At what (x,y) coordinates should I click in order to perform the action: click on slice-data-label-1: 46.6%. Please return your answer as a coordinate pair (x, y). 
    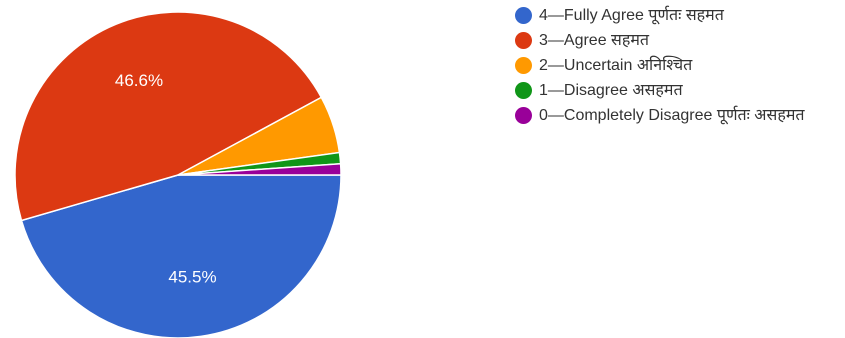
    Looking at the image, I should click on (139, 80).